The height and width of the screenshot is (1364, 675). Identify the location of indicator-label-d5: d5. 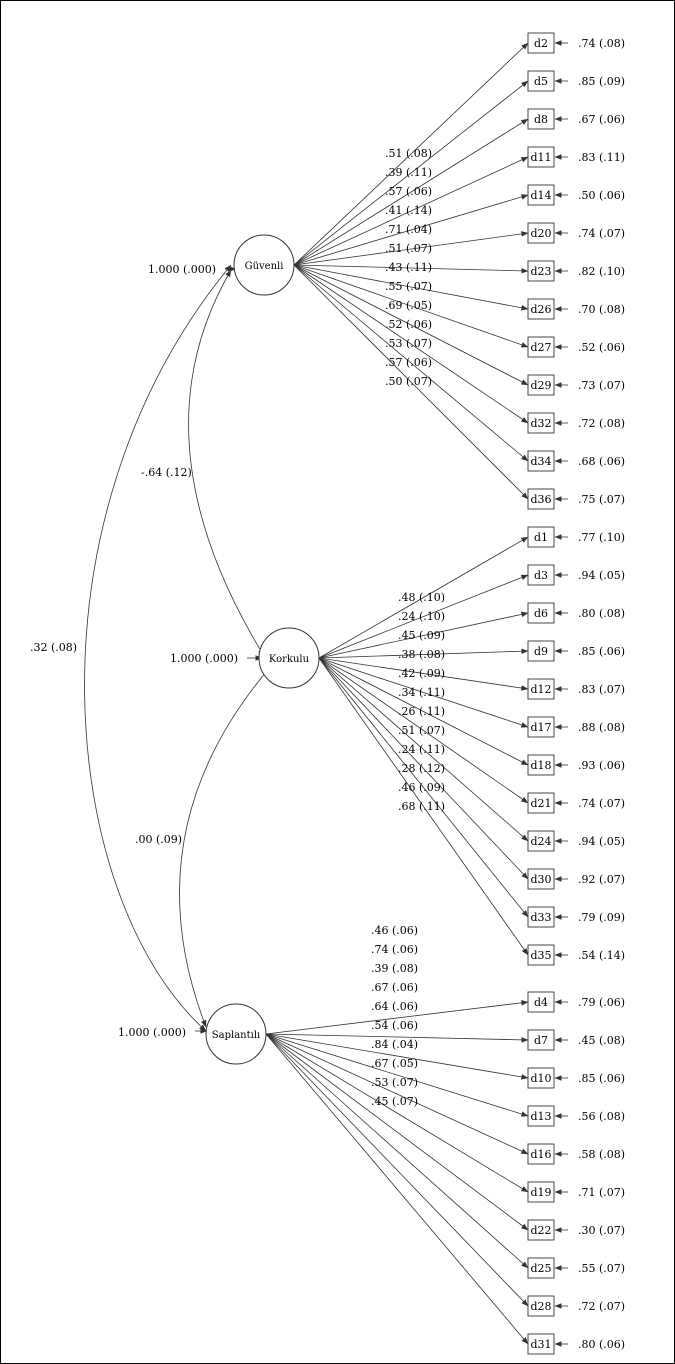
(541, 81).